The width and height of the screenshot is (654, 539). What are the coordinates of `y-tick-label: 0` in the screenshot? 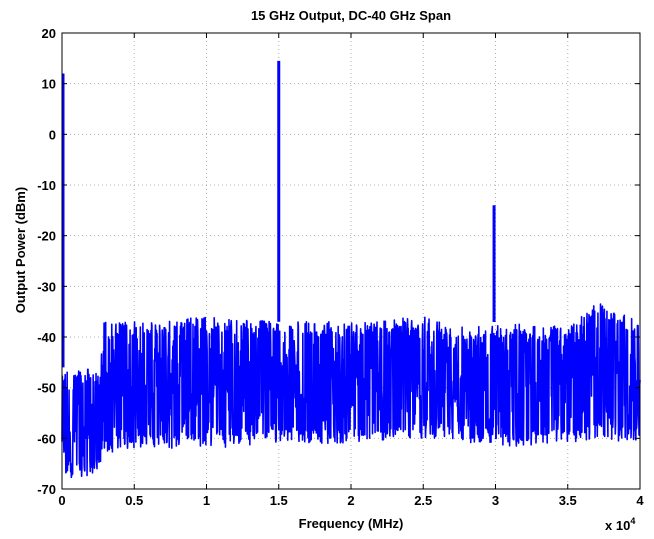 It's located at (52, 134).